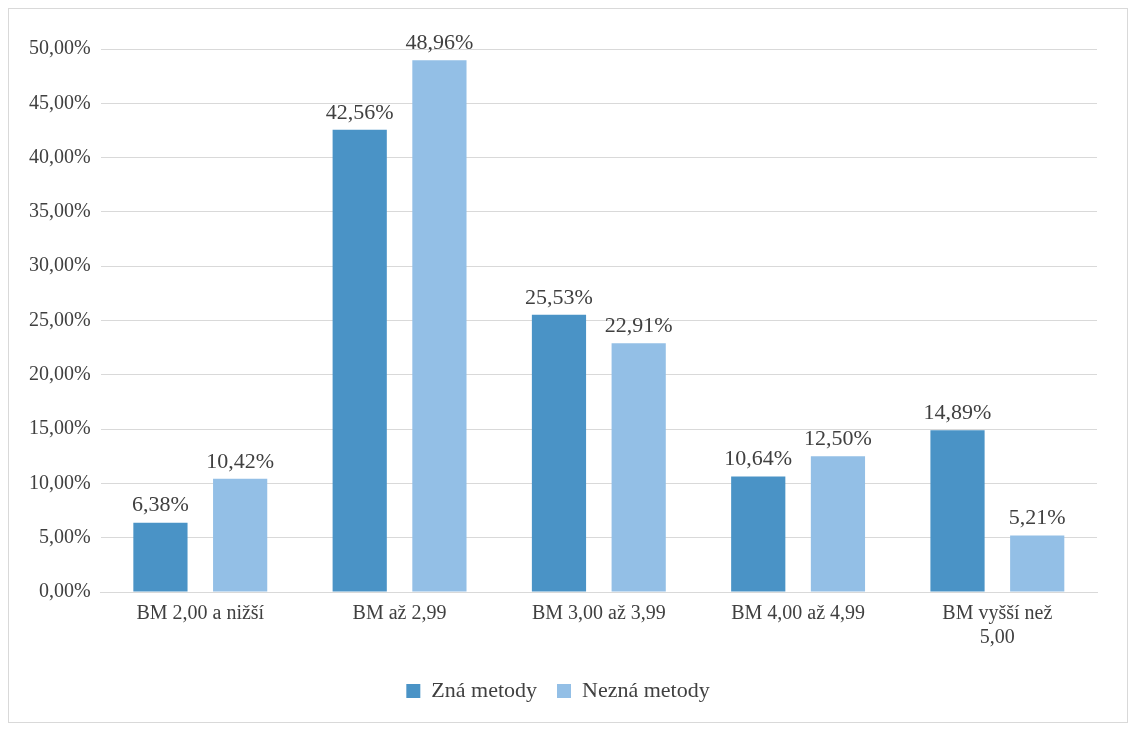 The width and height of the screenshot is (1134, 729). I want to click on y-tick-label: 20,00%, so click(59, 373).